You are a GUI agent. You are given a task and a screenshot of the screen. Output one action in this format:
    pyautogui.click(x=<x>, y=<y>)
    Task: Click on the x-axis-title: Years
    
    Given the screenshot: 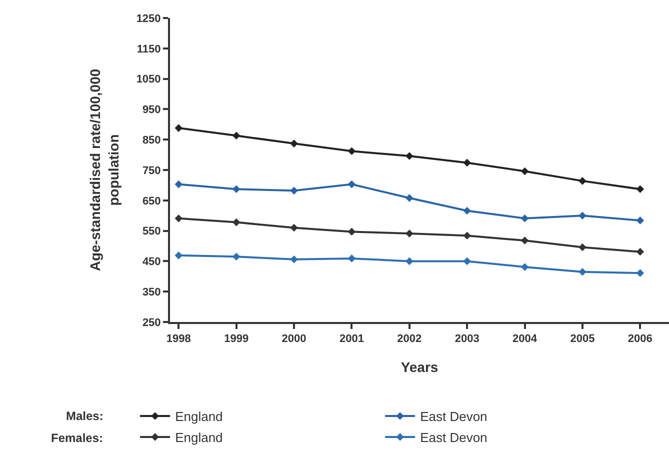 What is the action you would take?
    pyautogui.click(x=419, y=367)
    